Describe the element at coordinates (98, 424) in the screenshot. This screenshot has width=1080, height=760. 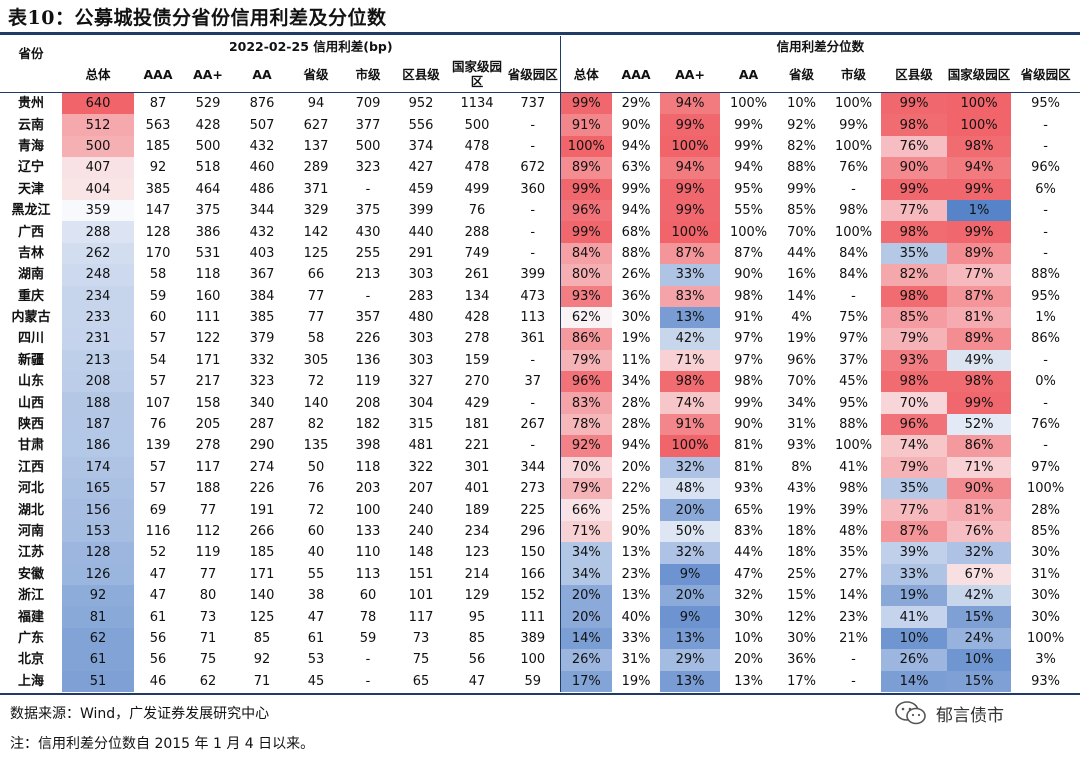
I see `spread-cell: 187` at that location.